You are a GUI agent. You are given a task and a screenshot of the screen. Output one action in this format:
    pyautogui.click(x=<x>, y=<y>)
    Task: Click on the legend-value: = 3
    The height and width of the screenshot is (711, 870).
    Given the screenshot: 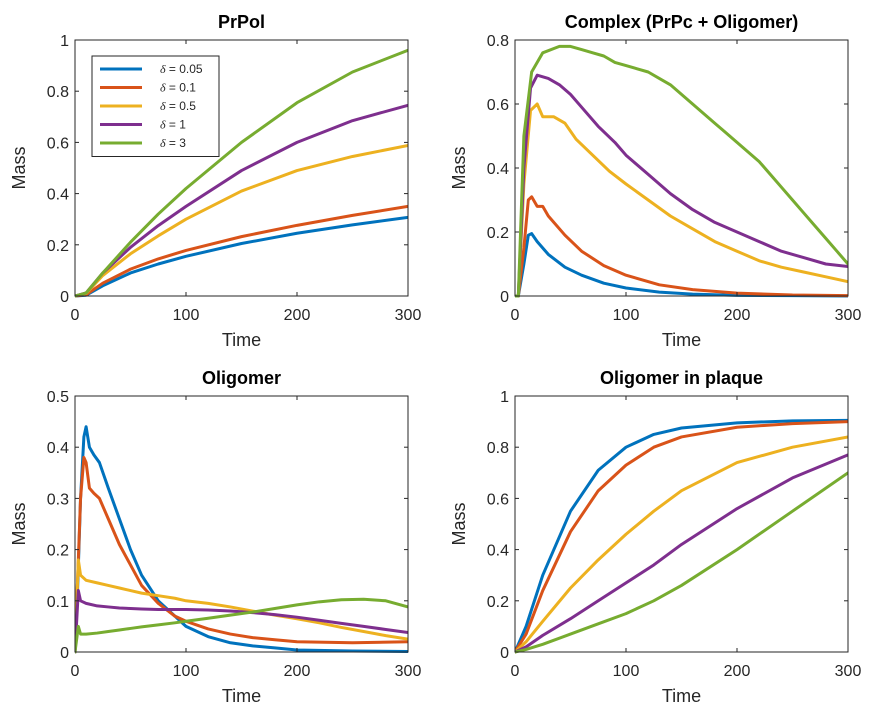 What is the action you would take?
    pyautogui.click(x=176, y=143)
    